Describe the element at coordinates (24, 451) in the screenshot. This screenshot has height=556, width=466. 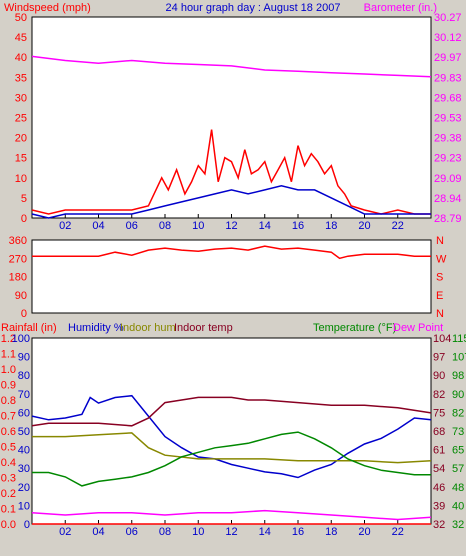
I see `humidity-tick-label: 40` at that location.